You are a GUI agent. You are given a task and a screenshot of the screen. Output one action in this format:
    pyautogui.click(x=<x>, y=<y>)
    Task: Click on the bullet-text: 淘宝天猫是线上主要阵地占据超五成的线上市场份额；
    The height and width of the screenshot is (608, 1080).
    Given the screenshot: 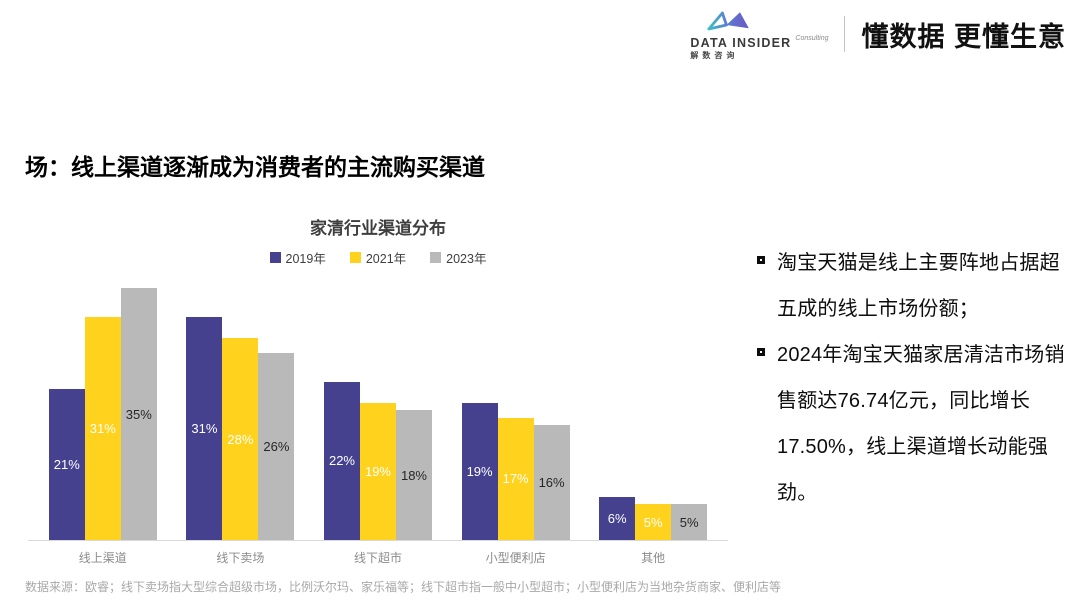 What is the action you would take?
    pyautogui.click(x=918, y=286)
    